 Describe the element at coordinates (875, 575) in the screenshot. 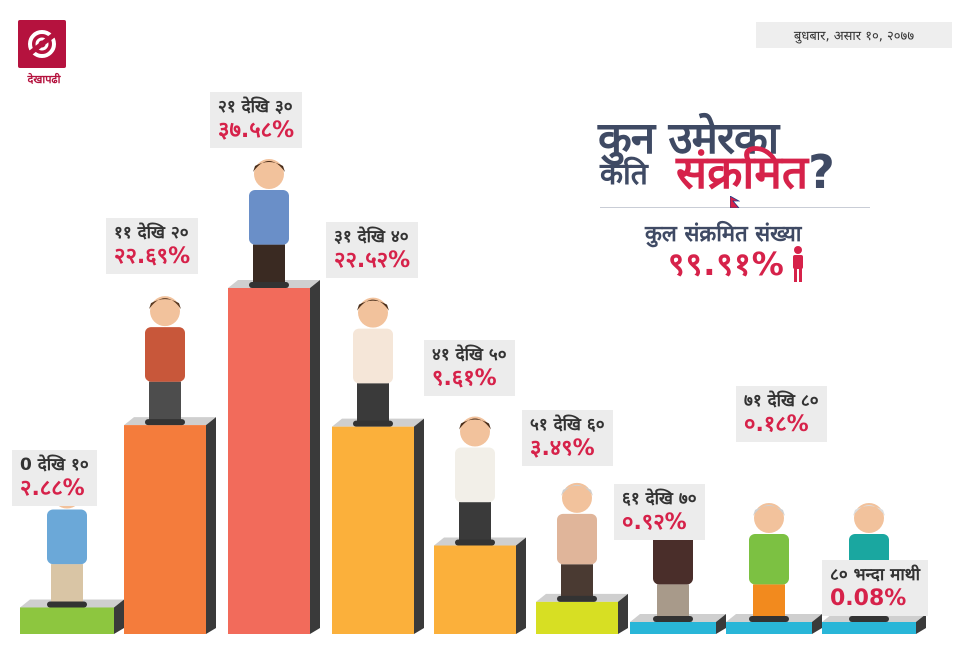

I see `age-range-label: ८० भन्दा माथी` at that location.